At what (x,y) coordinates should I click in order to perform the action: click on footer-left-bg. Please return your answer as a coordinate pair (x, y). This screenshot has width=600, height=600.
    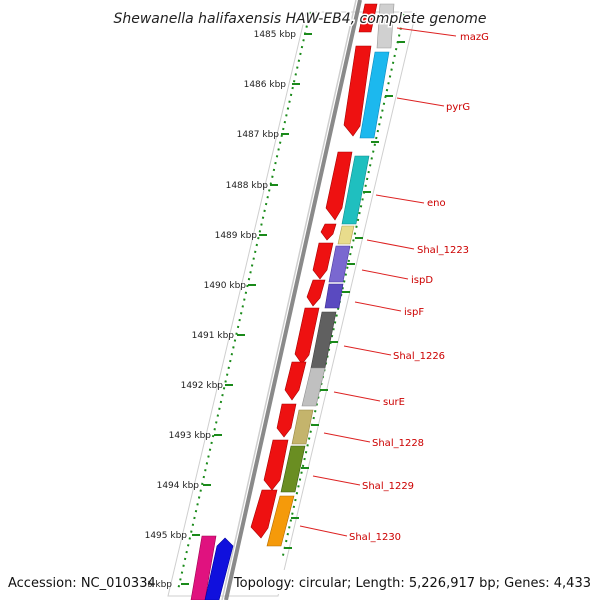
    Looking at the image, I should click on (74, 582).